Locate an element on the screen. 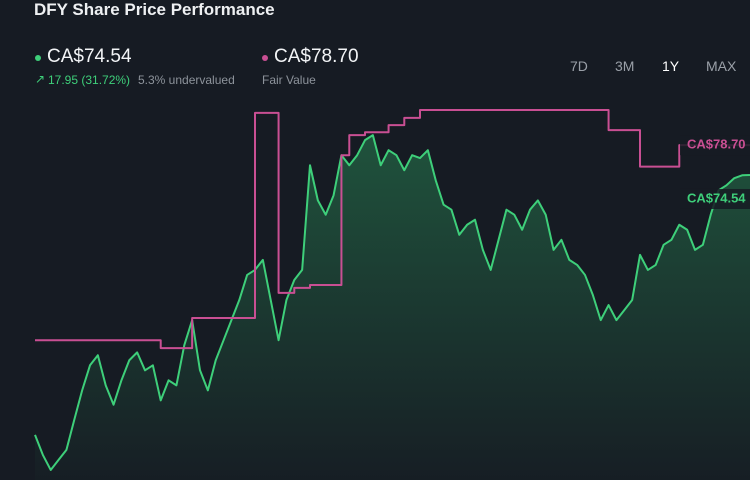  fair-value-price: CA$78.70 is located at coordinates (316, 56).